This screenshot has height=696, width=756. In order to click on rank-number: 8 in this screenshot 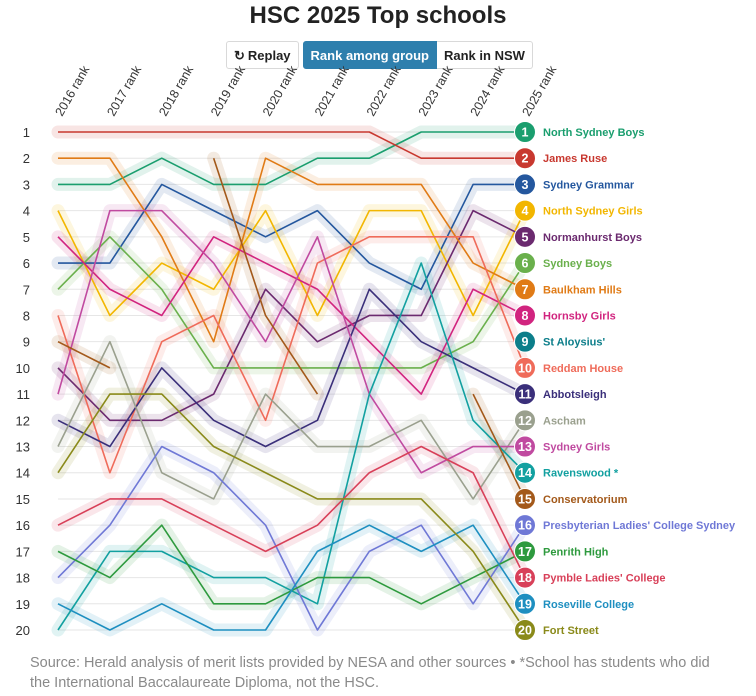, I will do `click(525, 316)`.